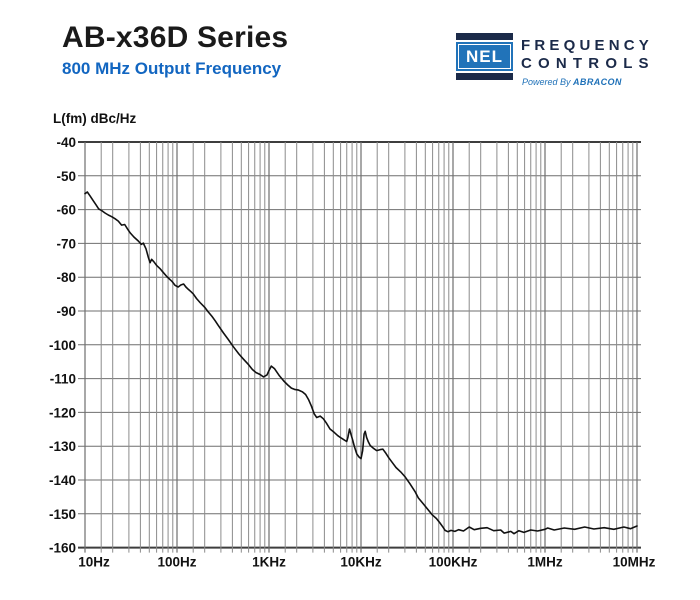 This screenshot has width=700, height=600. Describe the element at coordinates (597, 82) in the screenshot. I see `abracon-label: ABRACON` at that location.